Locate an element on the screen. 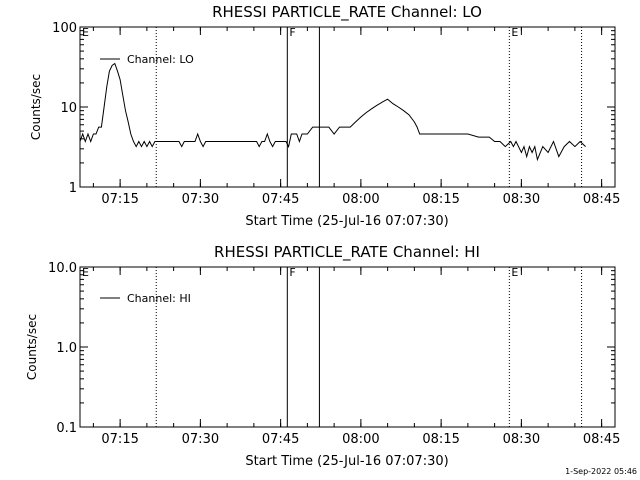 The height and width of the screenshot is (480, 640). y-tick-label: 1.0 is located at coordinates (66, 348).